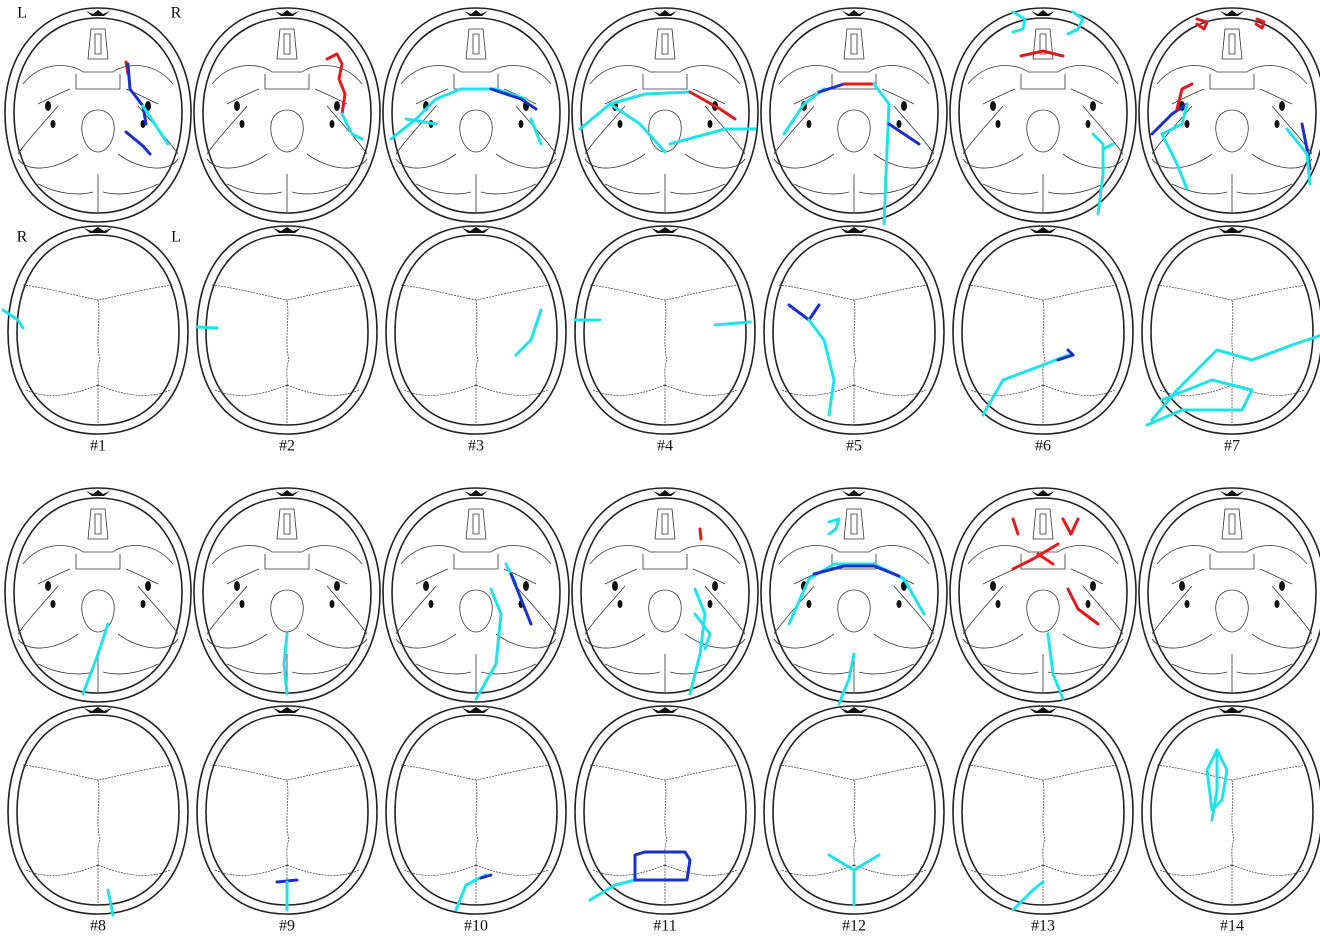 This screenshot has height=937, width=1320. I want to click on case-label: #13, so click(1043, 926).